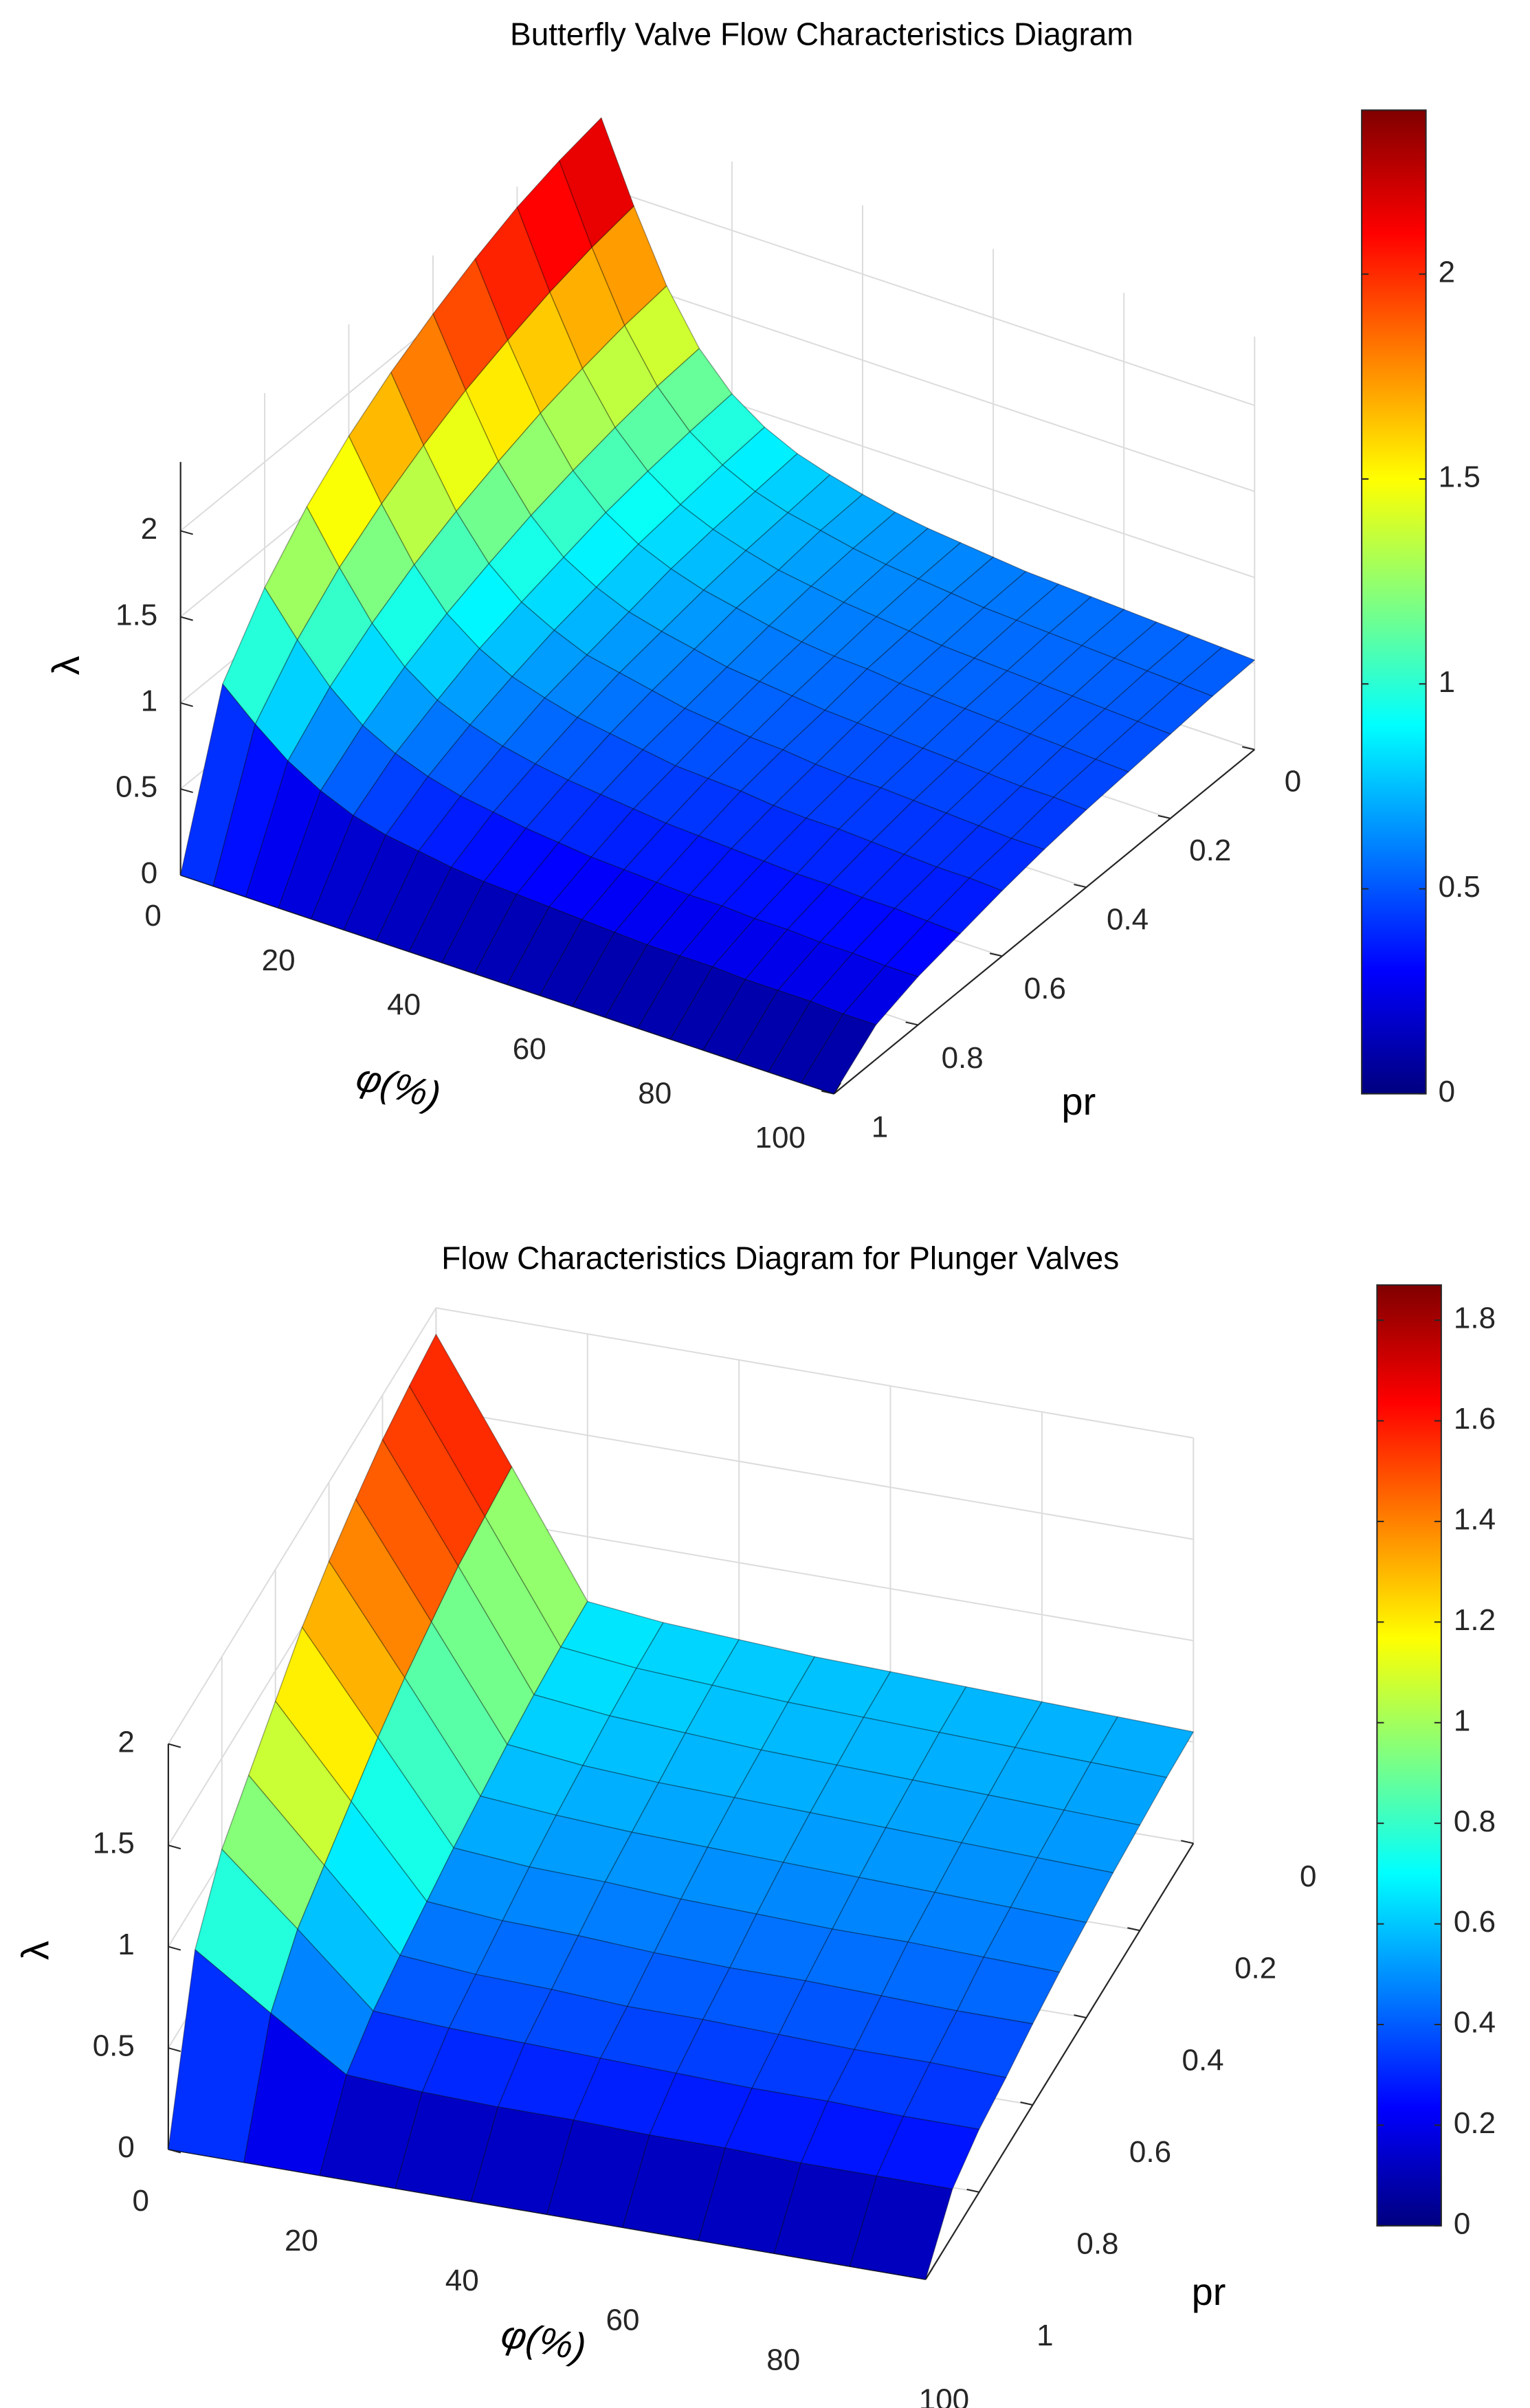  Describe the element at coordinates (1475, 1620) in the screenshot. I see `colorbar-tick-label: 1.2` at that location.